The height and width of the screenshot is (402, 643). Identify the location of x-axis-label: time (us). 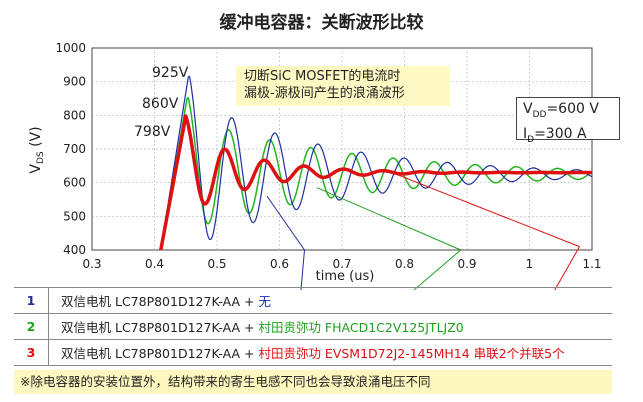
(345, 276).